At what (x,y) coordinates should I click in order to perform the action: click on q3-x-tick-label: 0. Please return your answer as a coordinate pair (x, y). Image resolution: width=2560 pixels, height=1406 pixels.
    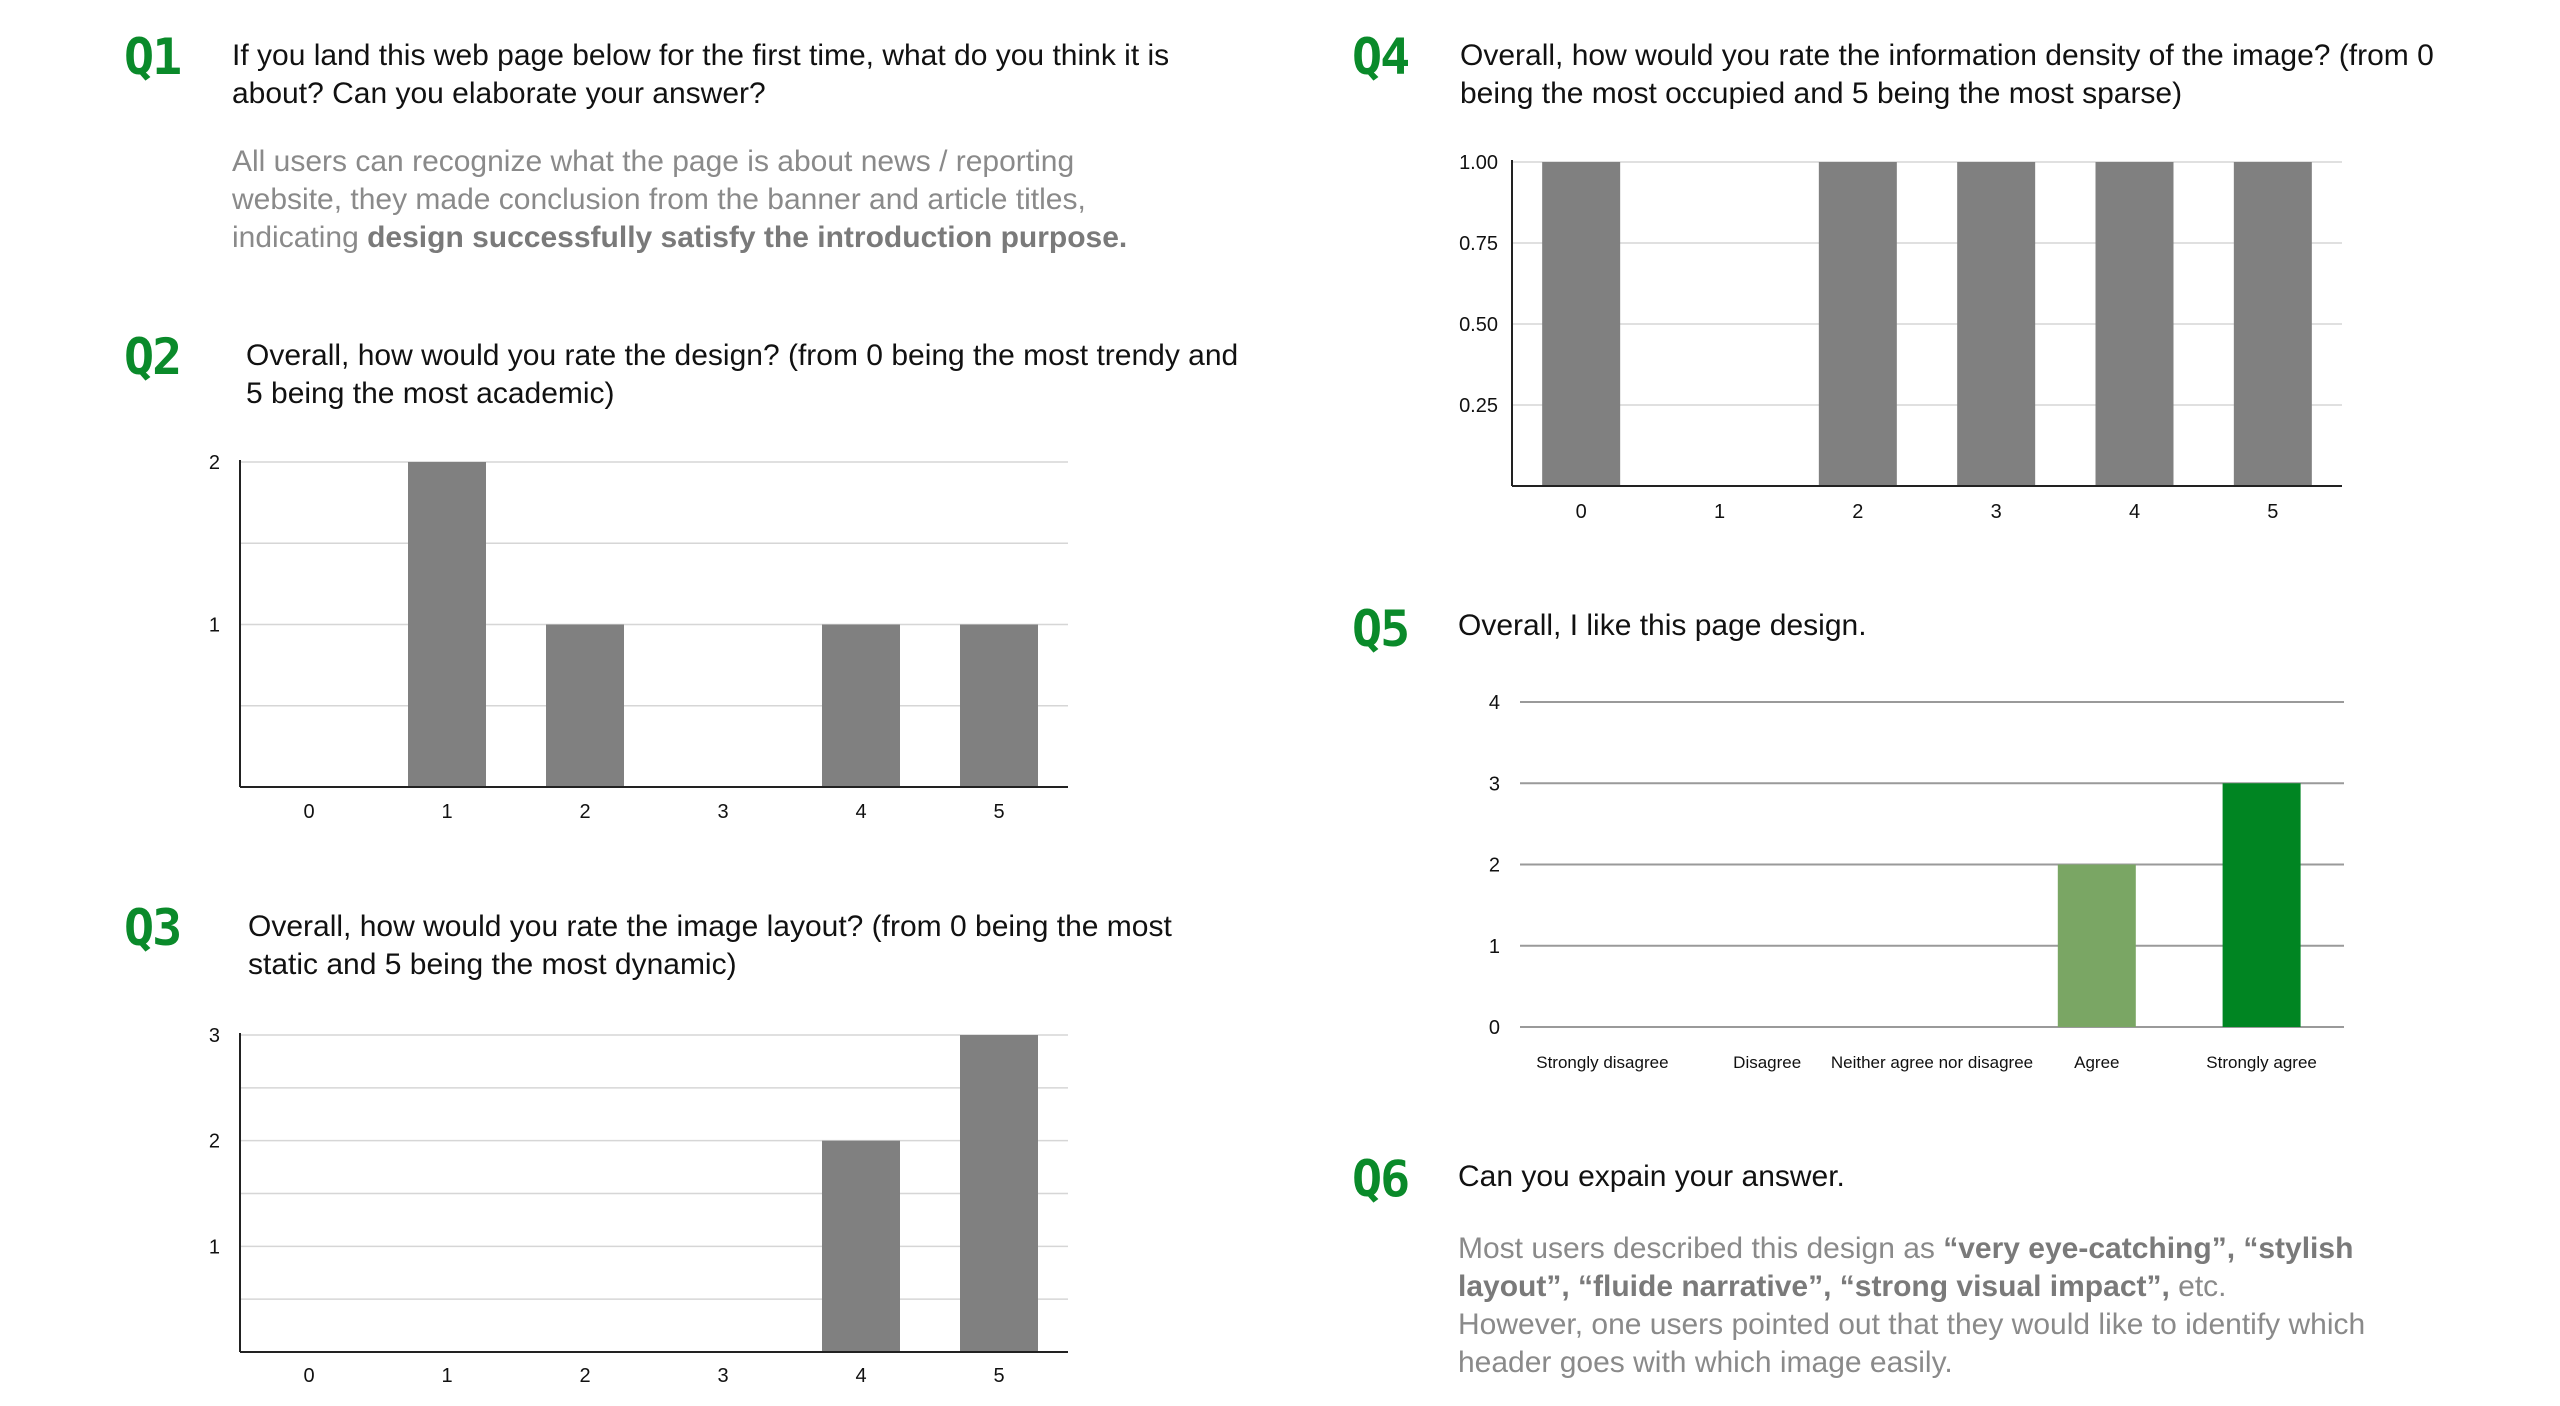
    Looking at the image, I should click on (308, 1376).